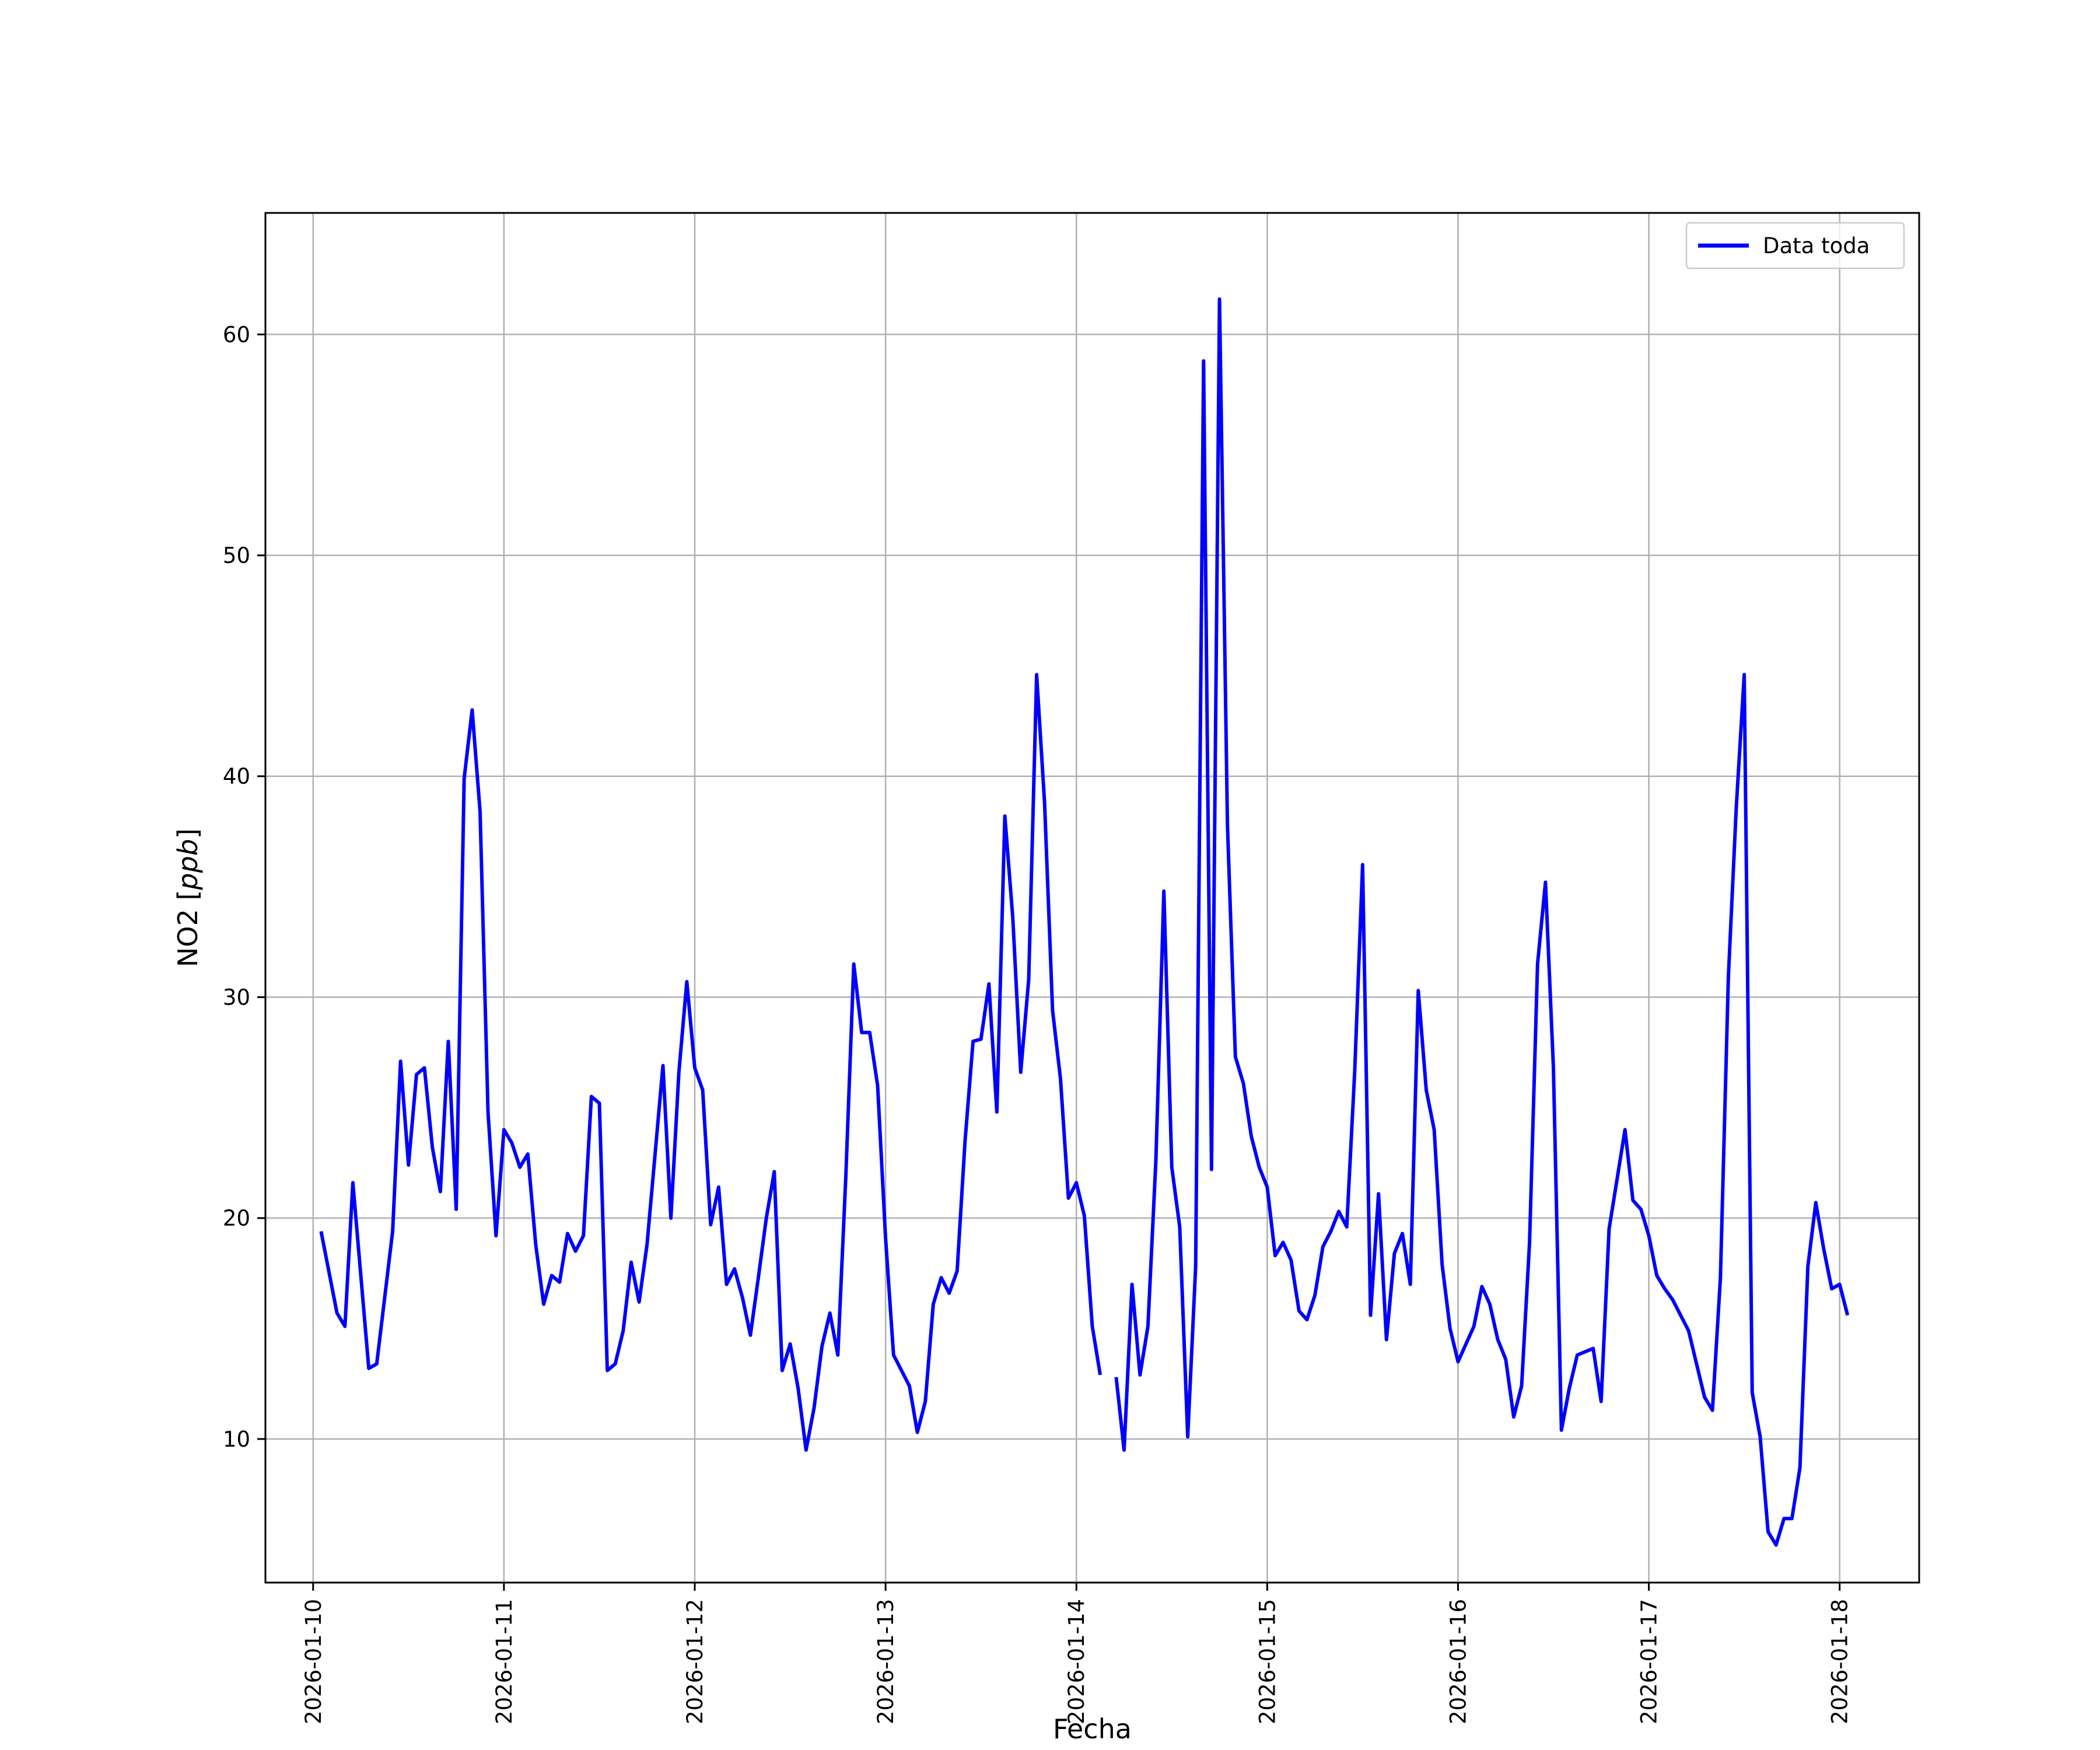 This screenshot has width=2100, height=1750. I want to click on x-tick-label: 2026-01-17, so click(1650, 1661).